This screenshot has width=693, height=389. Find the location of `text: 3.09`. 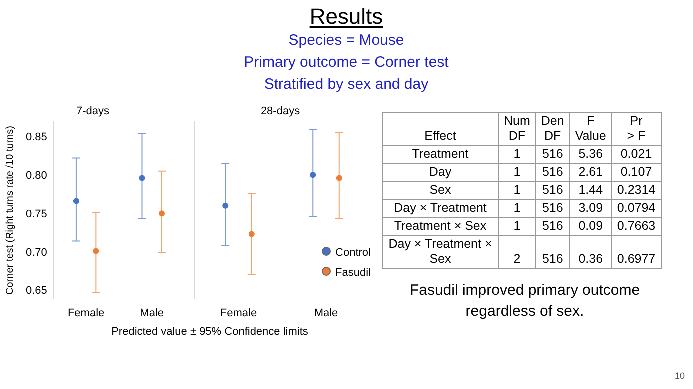

text: 3.09 is located at coordinates (591, 208).